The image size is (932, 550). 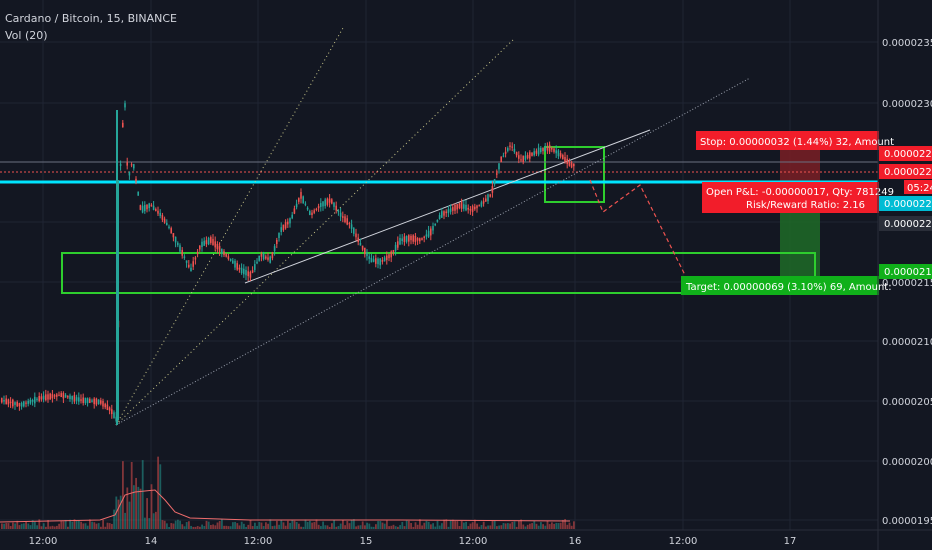 What do you see at coordinates (795, 140) in the screenshot?
I see `stop-label: Stop: 0.00000032 (1.44%) 32, Amount` at bounding box center [795, 140].